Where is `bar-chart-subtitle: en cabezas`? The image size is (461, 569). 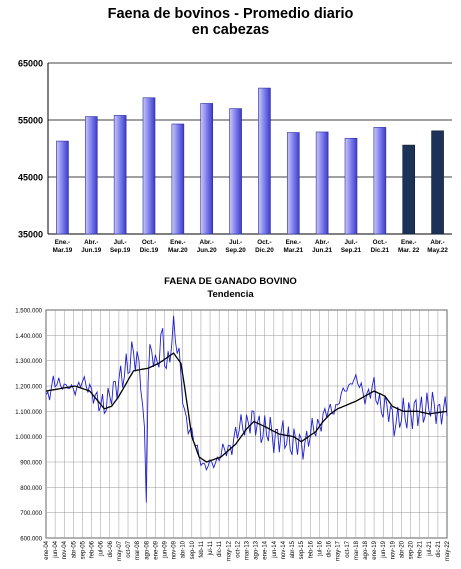
bar-chart-subtitle: en cabezas is located at coordinates (230, 30).